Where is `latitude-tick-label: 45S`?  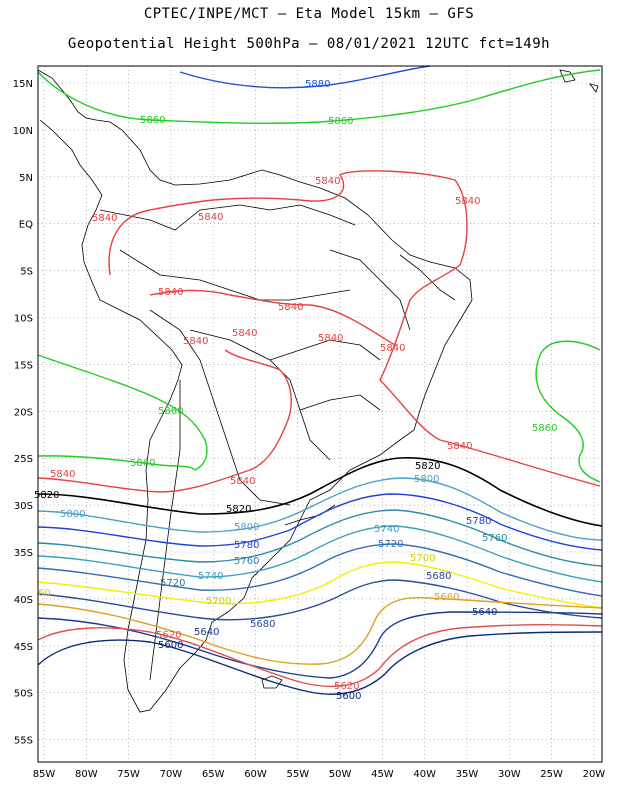 latitude-tick-label: 45S is located at coordinates (23, 647).